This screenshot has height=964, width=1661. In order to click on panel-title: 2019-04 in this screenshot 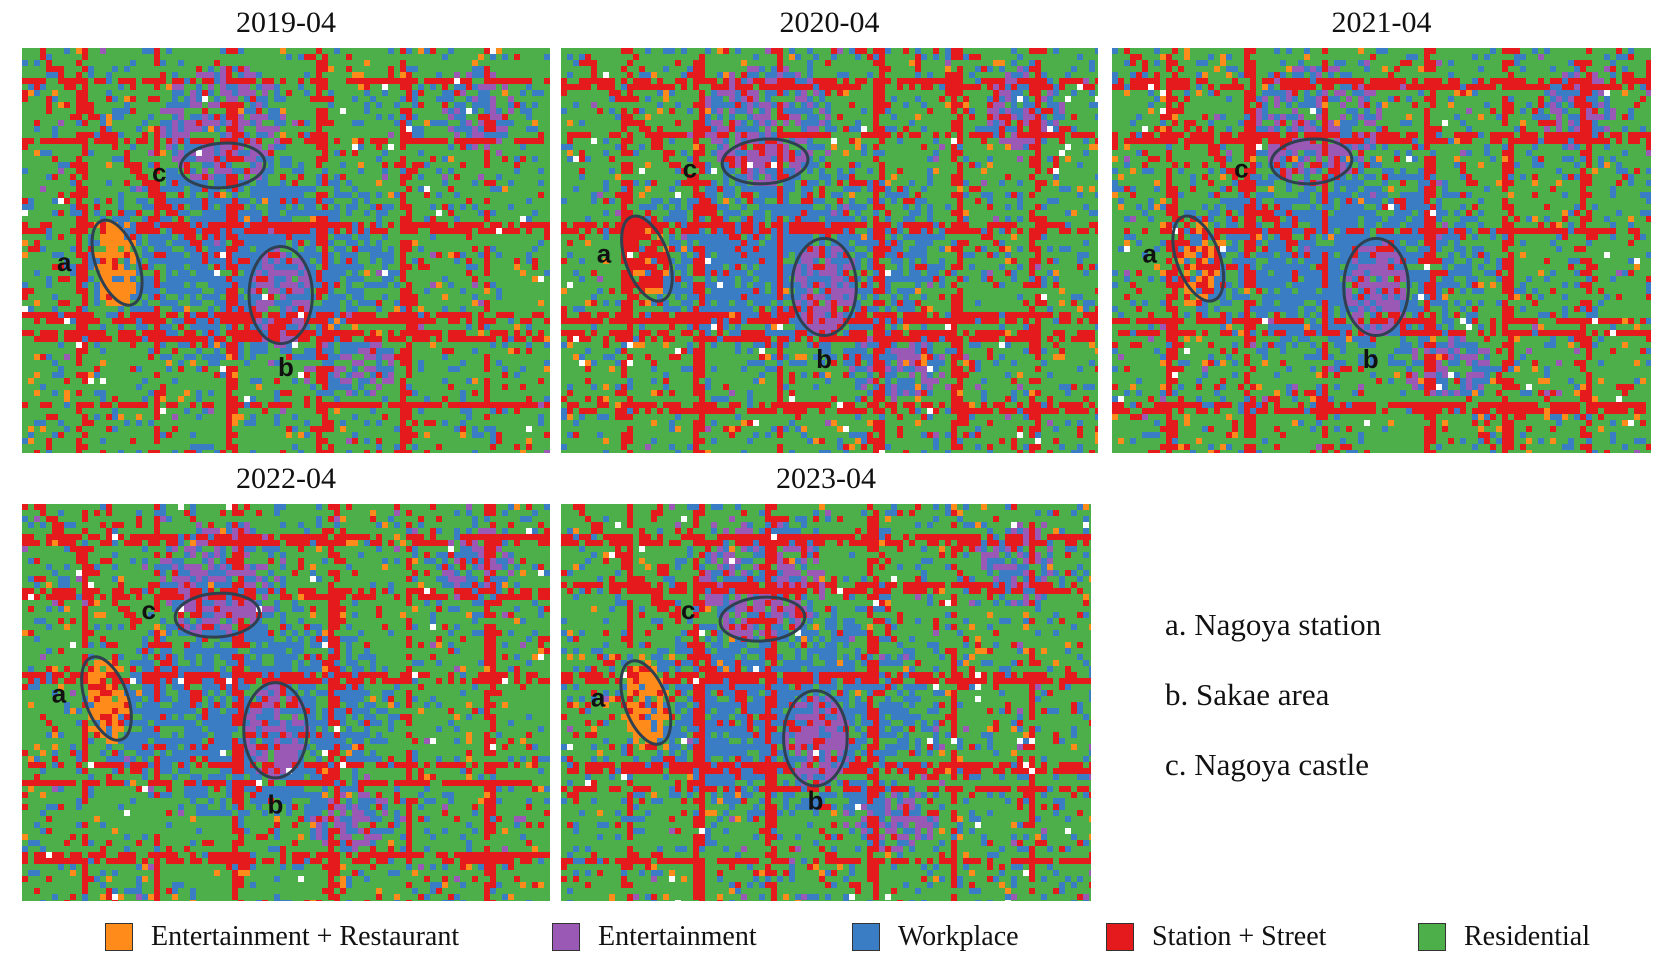, I will do `click(286, 22)`.